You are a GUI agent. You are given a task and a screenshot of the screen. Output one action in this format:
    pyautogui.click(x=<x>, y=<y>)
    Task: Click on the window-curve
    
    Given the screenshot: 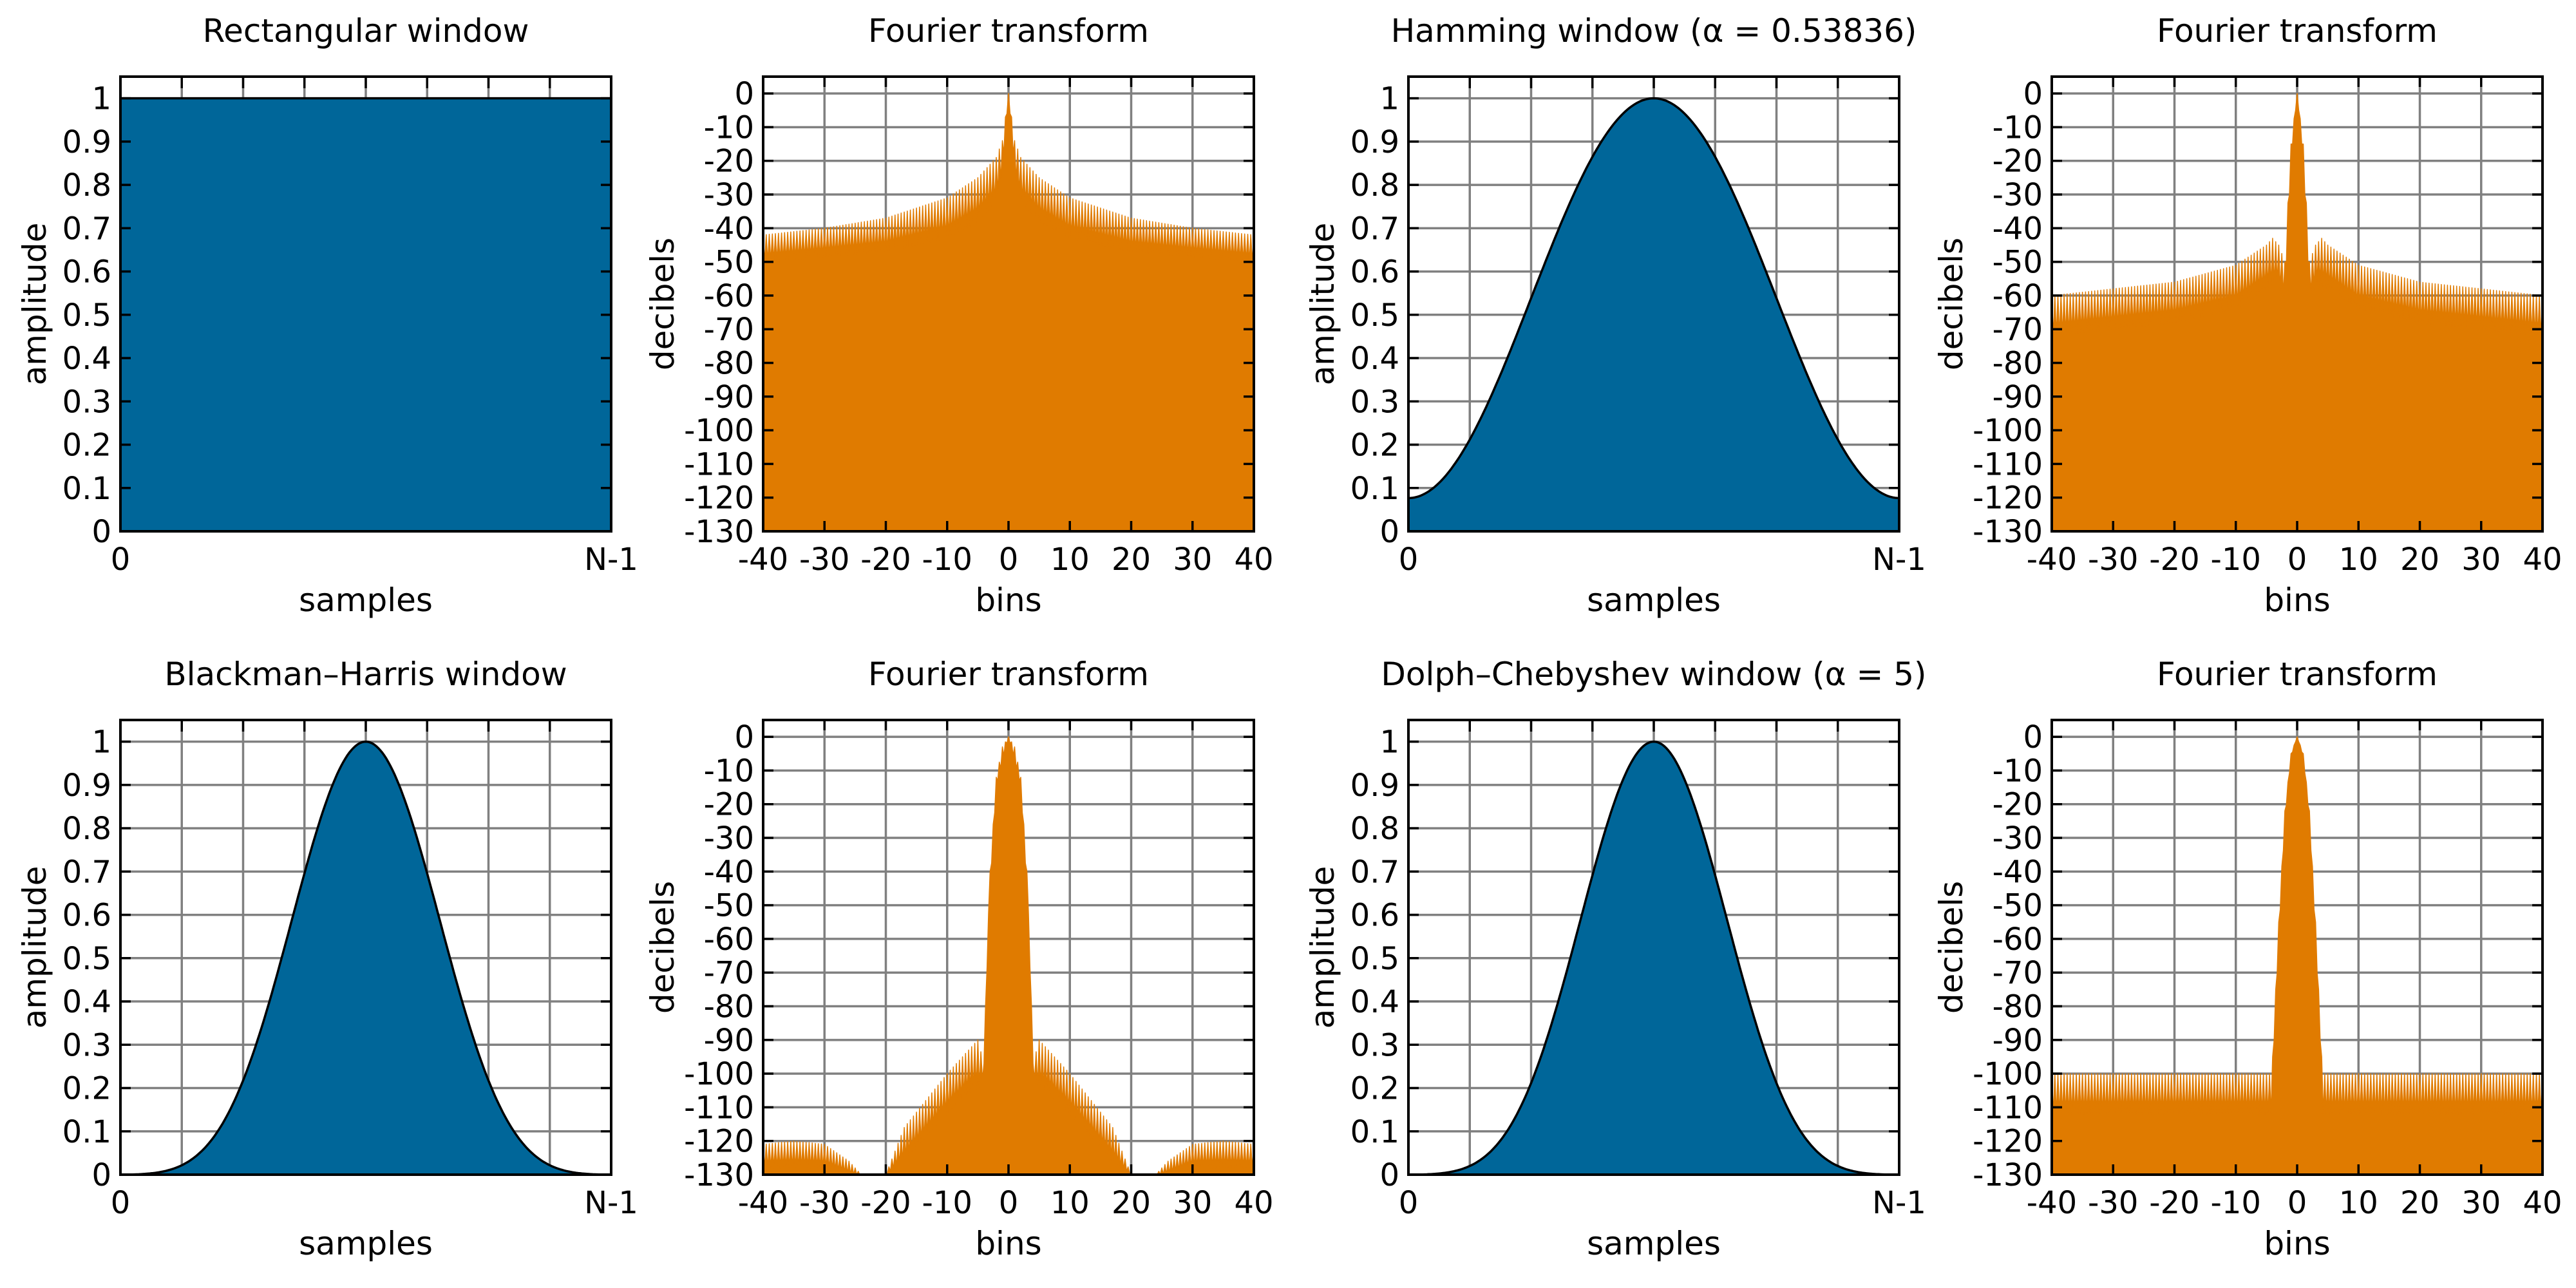 What is the action you would take?
    pyautogui.click(x=366, y=958)
    